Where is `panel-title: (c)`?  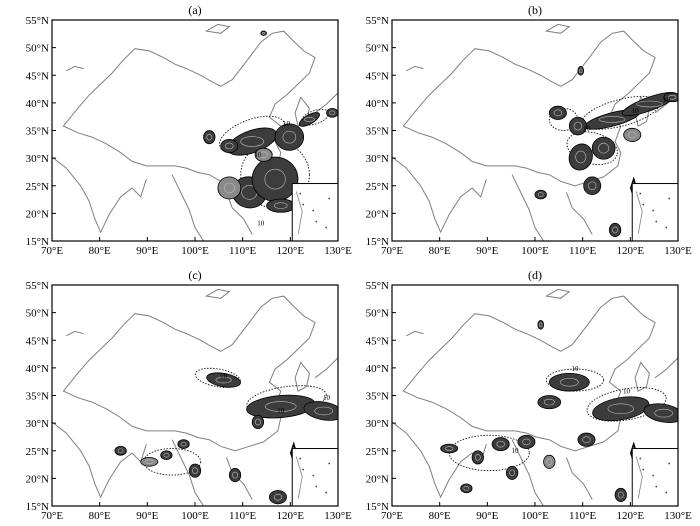
panel-title: (c) is located at coordinates (194, 275).